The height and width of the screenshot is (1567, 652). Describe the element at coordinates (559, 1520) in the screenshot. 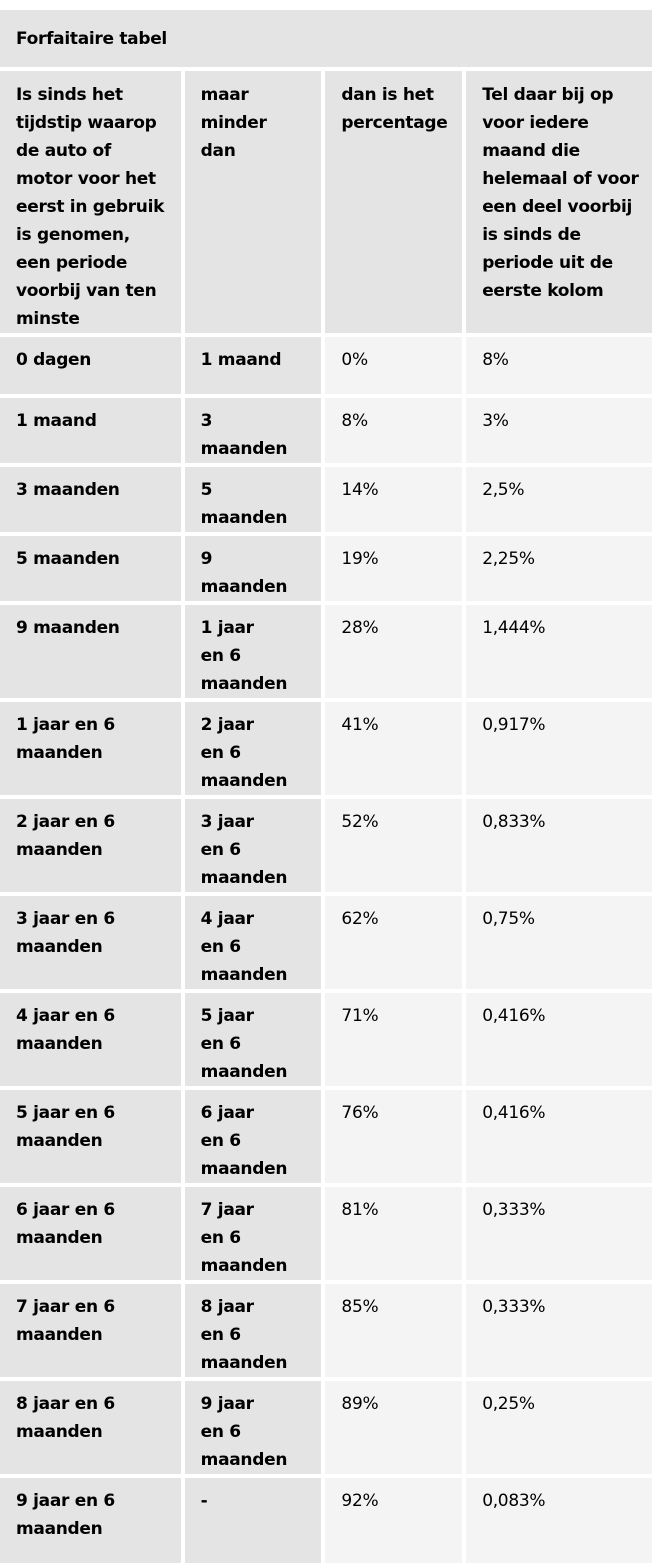

I see `cell-add-per-month: 0,083%` at that location.